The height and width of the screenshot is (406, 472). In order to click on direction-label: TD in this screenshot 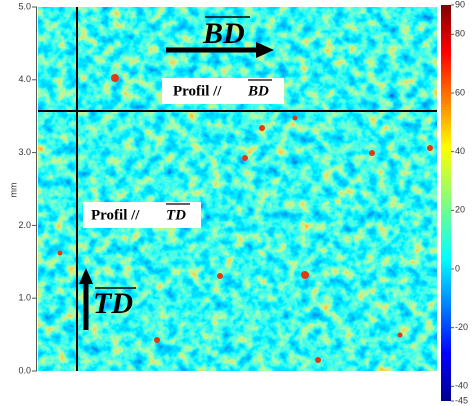, I will do `click(113, 303)`.